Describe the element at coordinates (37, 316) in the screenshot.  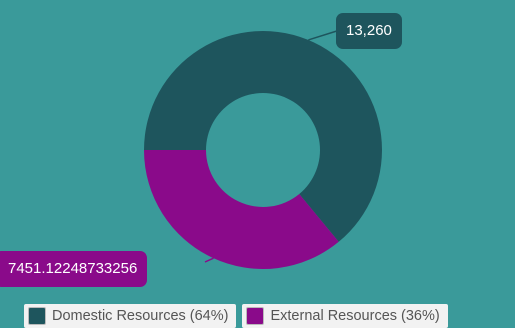
I see `legend-swatch-domestic` at that location.